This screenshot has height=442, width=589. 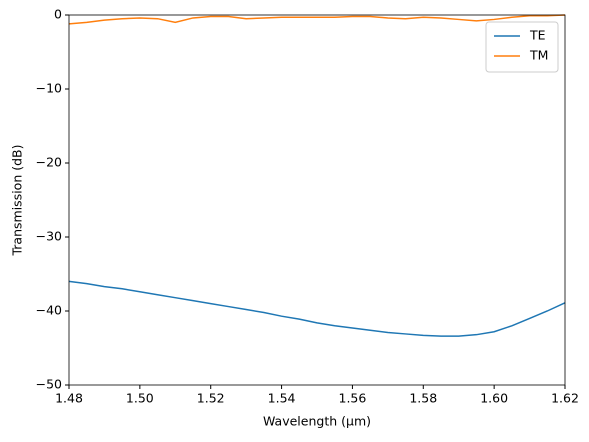 I want to click on legend-label: TE, so click(x=537, y=35).